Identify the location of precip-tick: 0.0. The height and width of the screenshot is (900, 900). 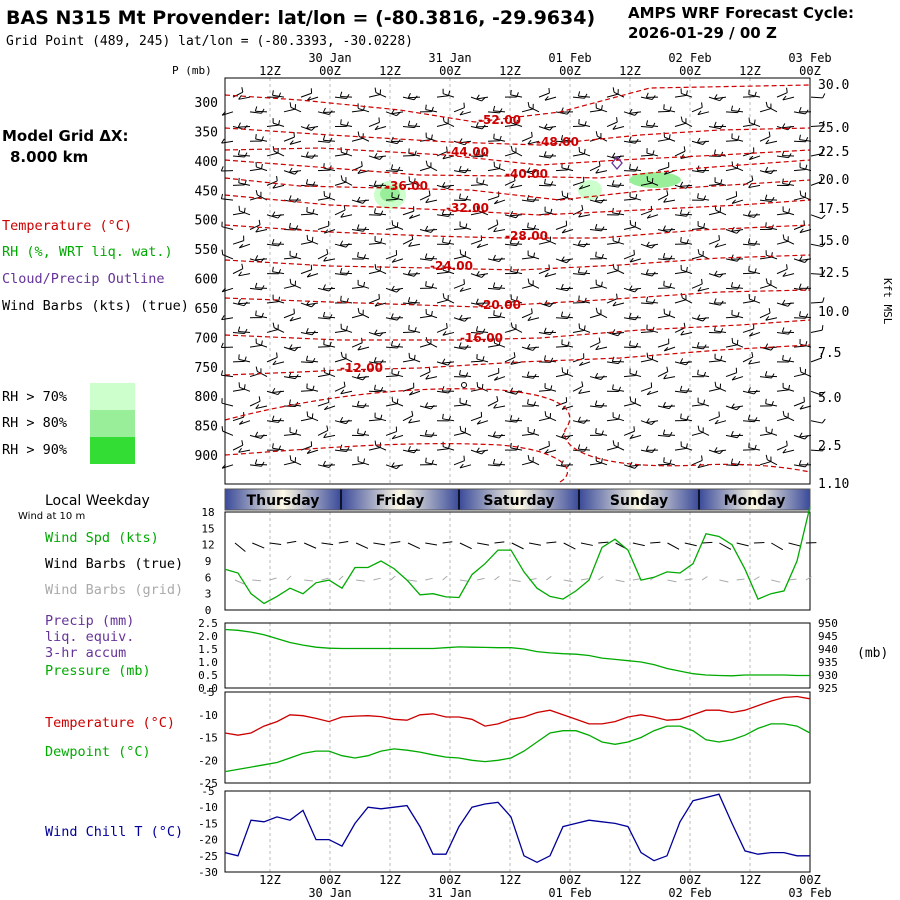
(208, 688).